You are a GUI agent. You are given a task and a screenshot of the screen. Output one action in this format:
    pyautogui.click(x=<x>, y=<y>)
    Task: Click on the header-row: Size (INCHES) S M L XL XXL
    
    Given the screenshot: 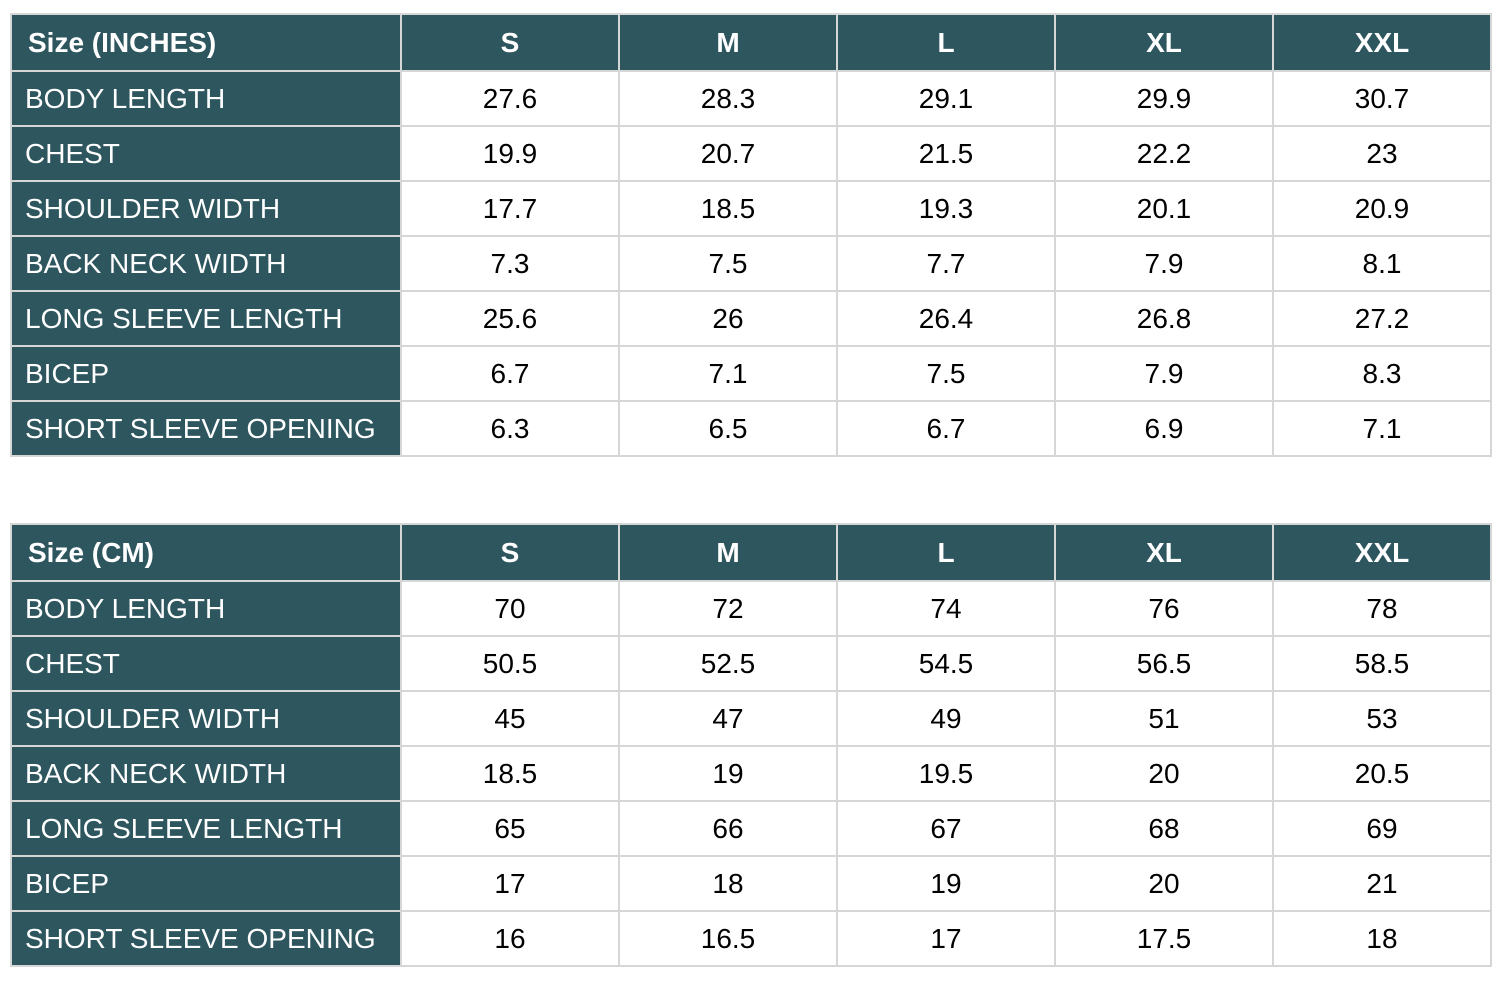 What is the action you would take?
    pyautogui.click(x=751, y=42)
    